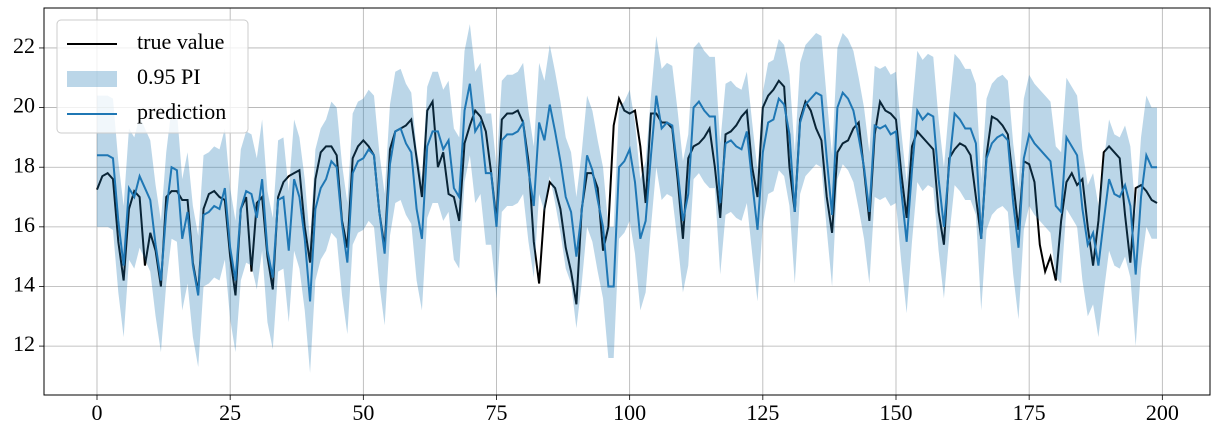  I want to click on legend-label: true value, so click(180, 41).